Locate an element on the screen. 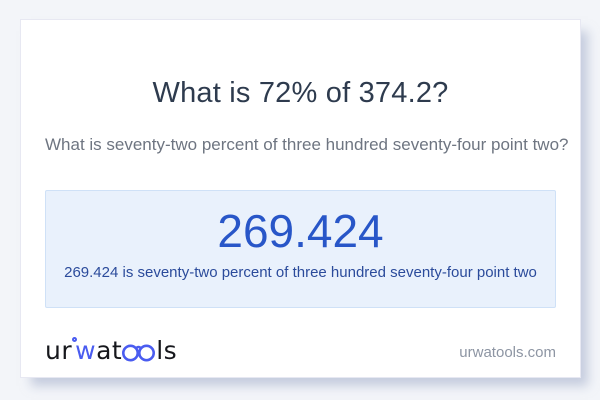 Image resolution: width=600 pixels, height=400 pixels. logo-text-ls: ls is located at coordinates (167, 350).